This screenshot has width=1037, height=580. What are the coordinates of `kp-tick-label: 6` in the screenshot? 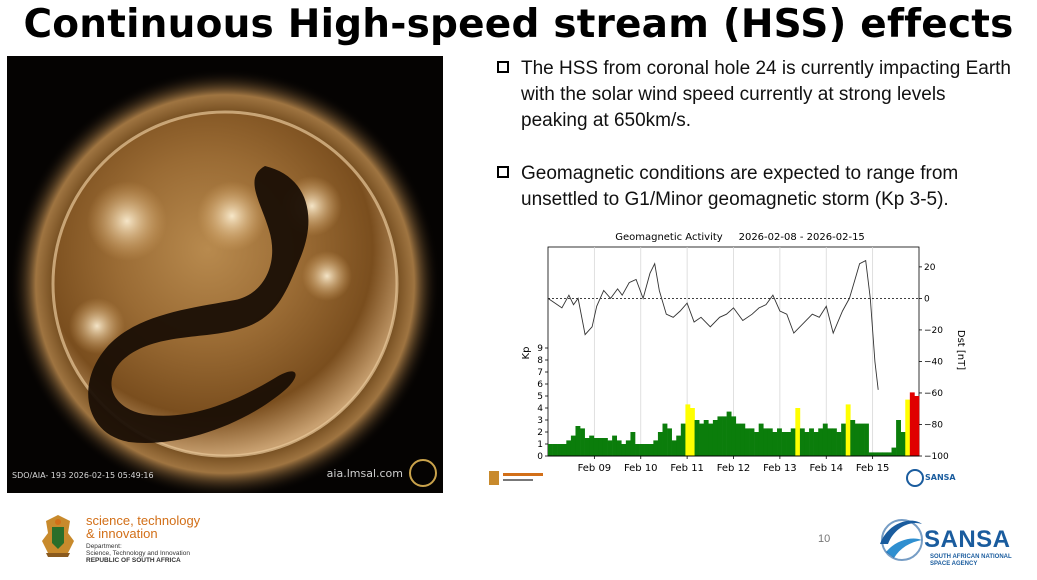 It's located at (540, 385).